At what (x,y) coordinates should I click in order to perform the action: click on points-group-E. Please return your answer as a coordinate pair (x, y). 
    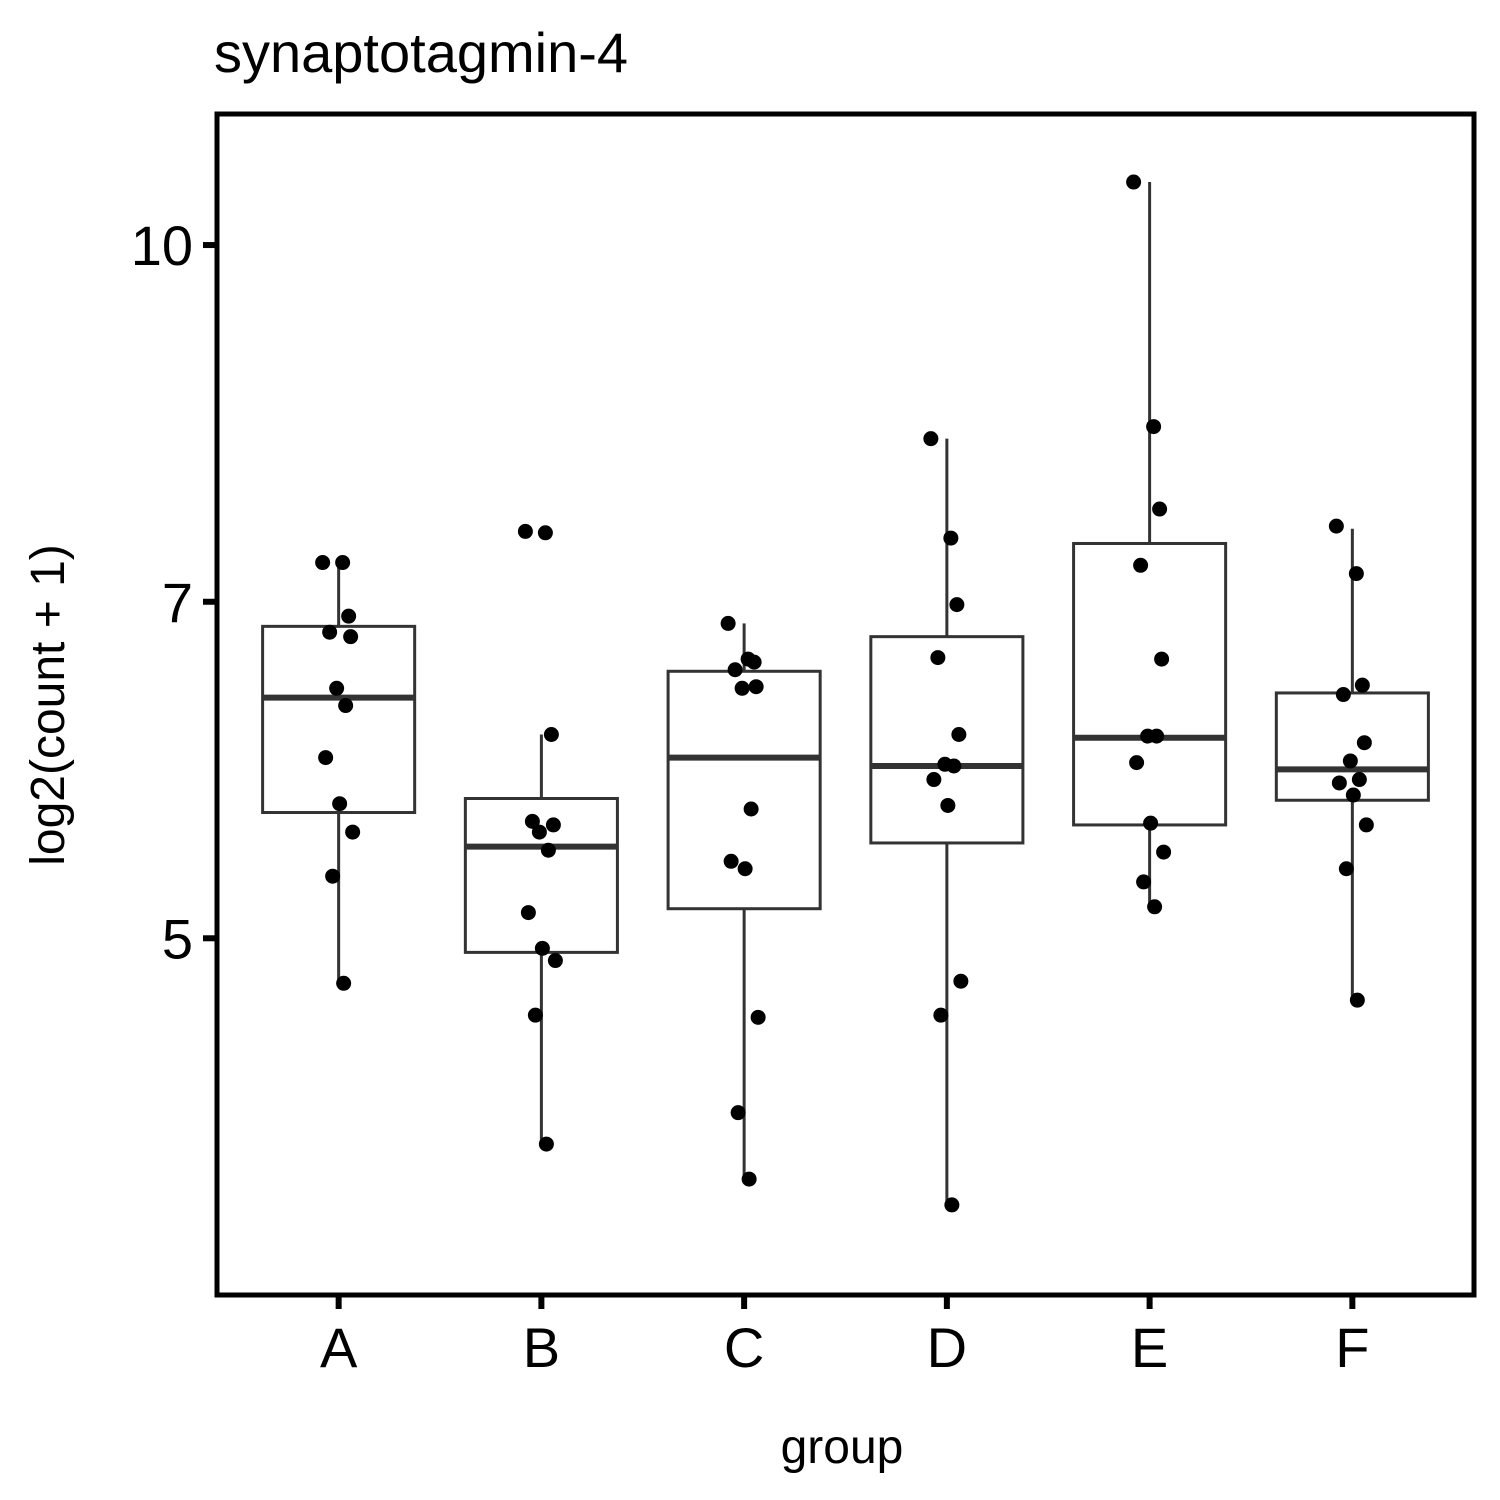
    Looking at the image, I should click on (1149, 544).